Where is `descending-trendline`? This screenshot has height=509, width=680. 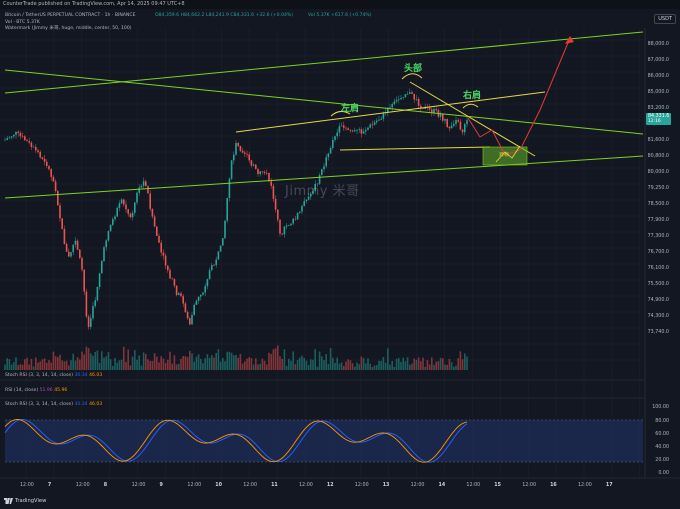 descending-trendline is located at coordinates (324, 102).